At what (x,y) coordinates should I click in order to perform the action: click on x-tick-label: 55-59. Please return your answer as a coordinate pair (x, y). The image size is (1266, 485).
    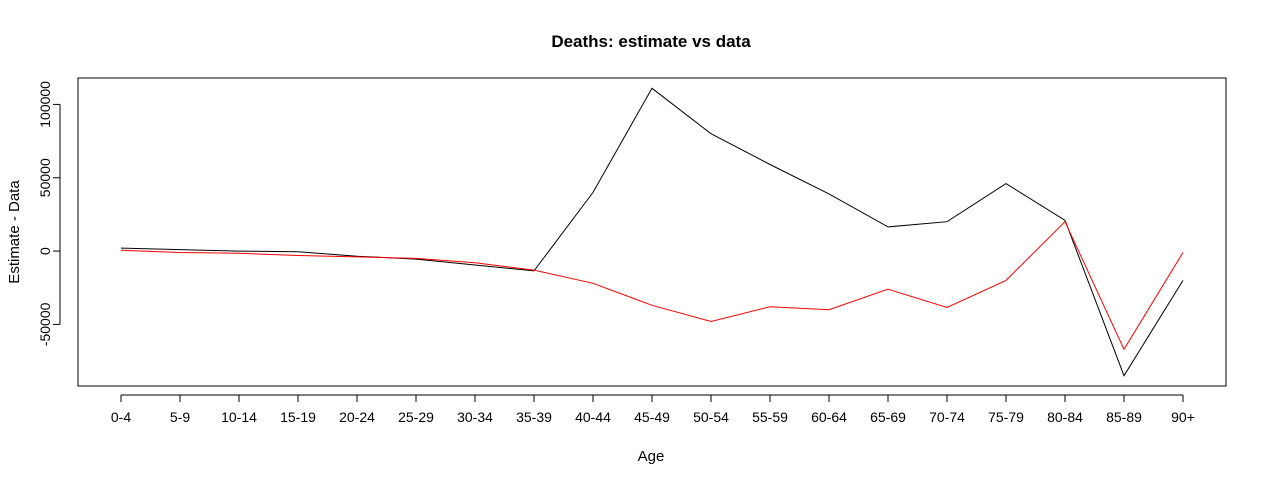
    Looking at the image, I should click on (770, 417).